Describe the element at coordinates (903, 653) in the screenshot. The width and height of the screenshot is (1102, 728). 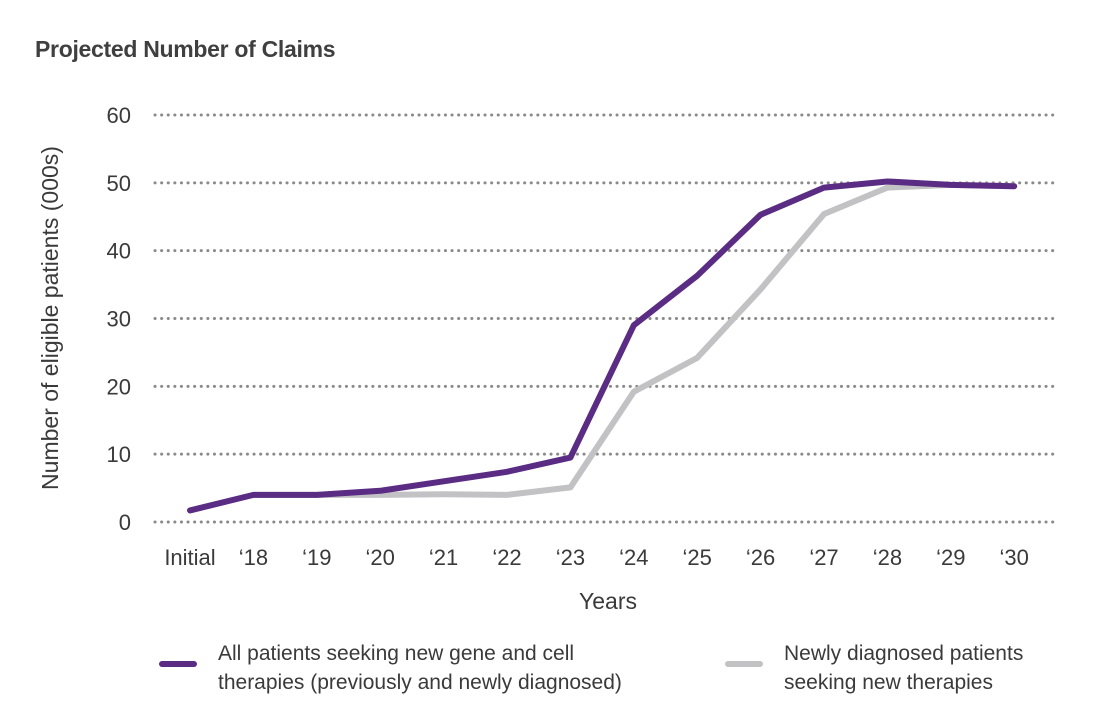
I see `legend-label-2: Newly diagnosed patients` at that location.